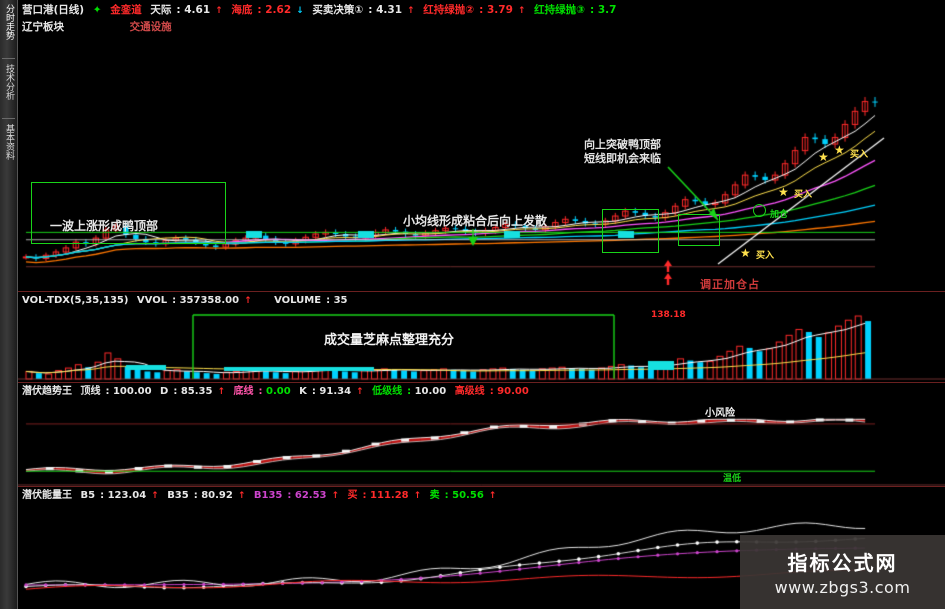 This screenshot has height=609, width=945. What do you see at coordinates (335, 391) in the screenshot?
I see `field-value-k: 91.34` at bounding box center [335, 391].